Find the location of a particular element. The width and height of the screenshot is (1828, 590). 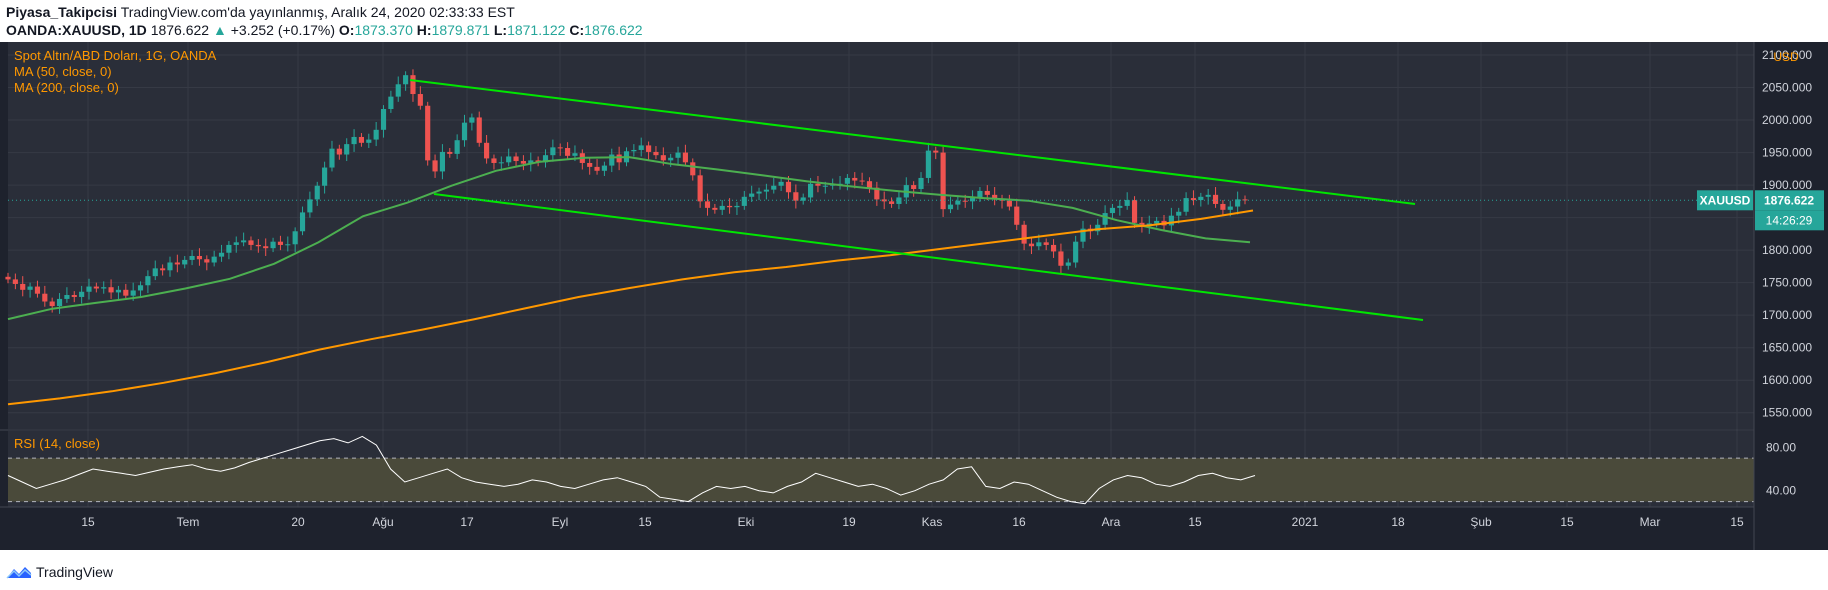

time-tick-label: 16 is located at coordinates (1019, 522).